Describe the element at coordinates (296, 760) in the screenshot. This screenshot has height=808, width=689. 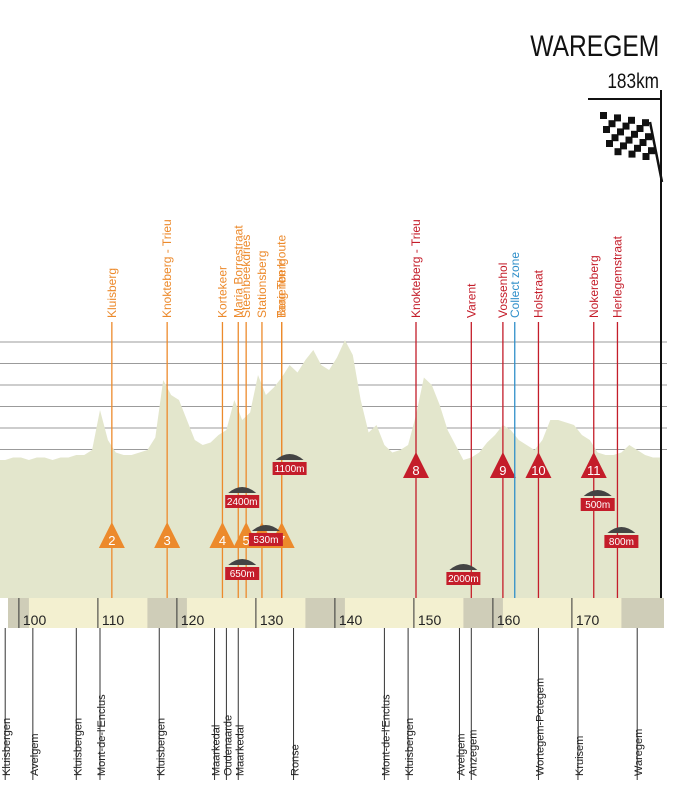
I see `place-name: Ronse` at that location.